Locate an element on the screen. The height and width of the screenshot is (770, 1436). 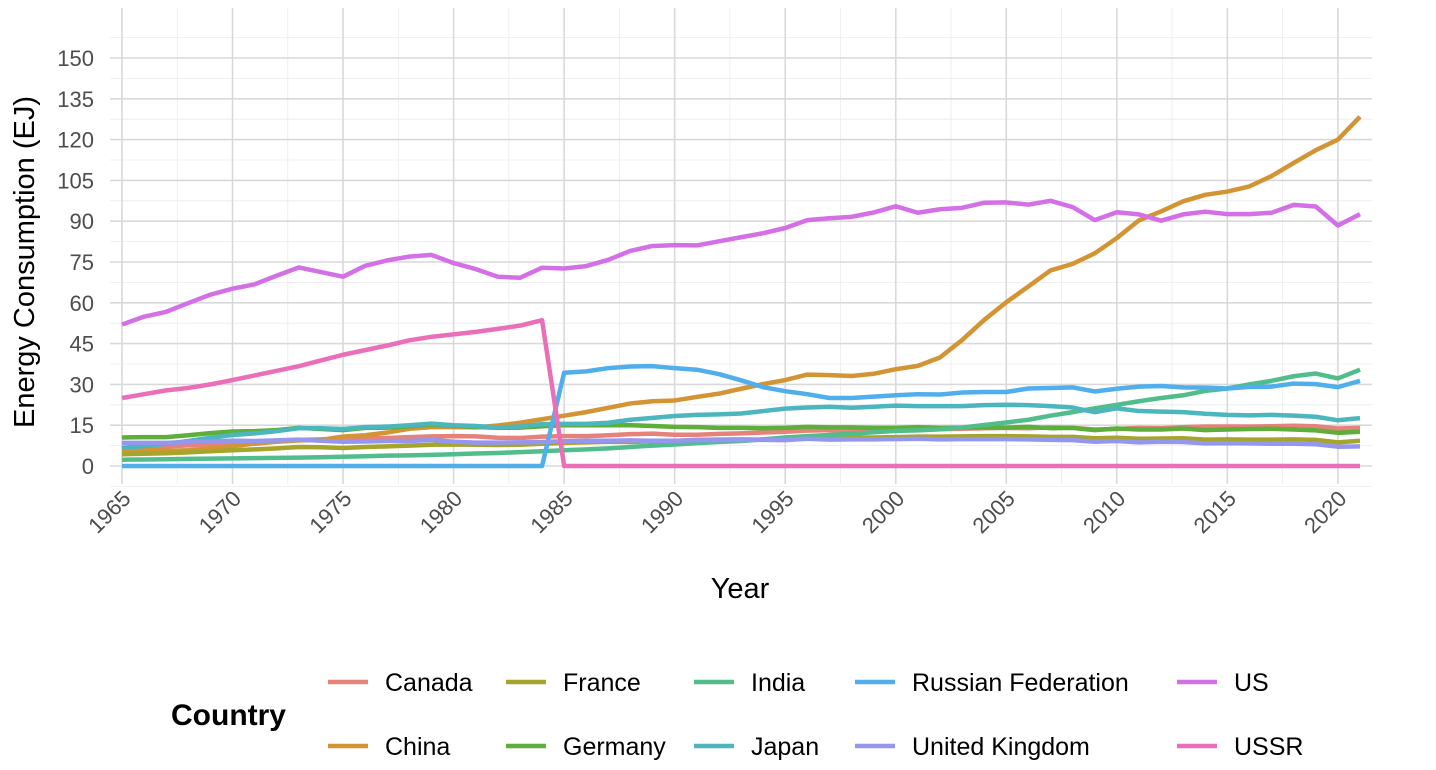
y-tick-label: 135 is located at coordinates (75, 99).